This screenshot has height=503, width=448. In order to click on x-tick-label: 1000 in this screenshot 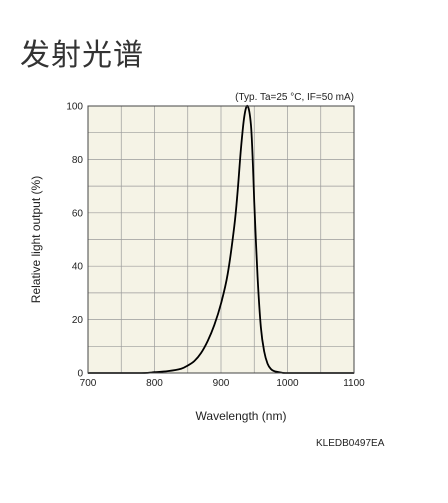, I will do `click(287, 383)`.